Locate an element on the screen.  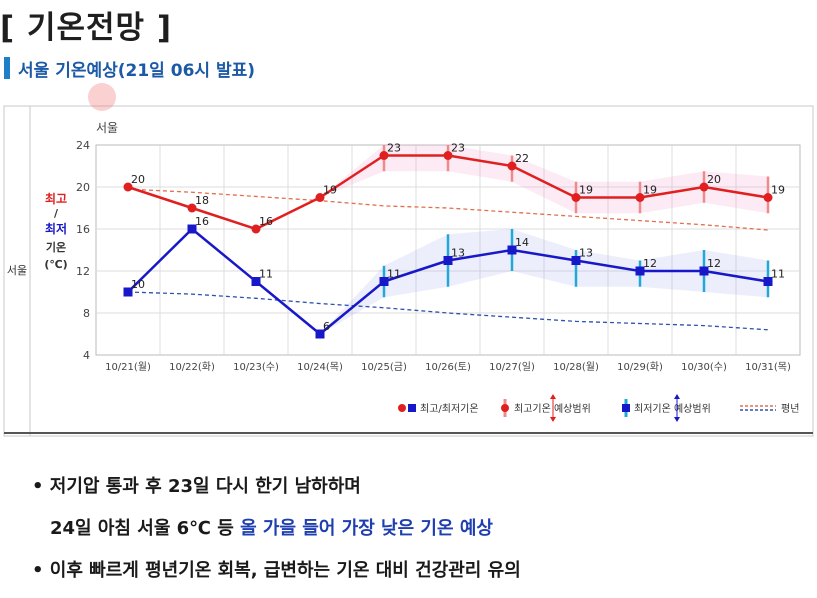
legend-label-normal: 평년 is located at coordinates (790, 409).